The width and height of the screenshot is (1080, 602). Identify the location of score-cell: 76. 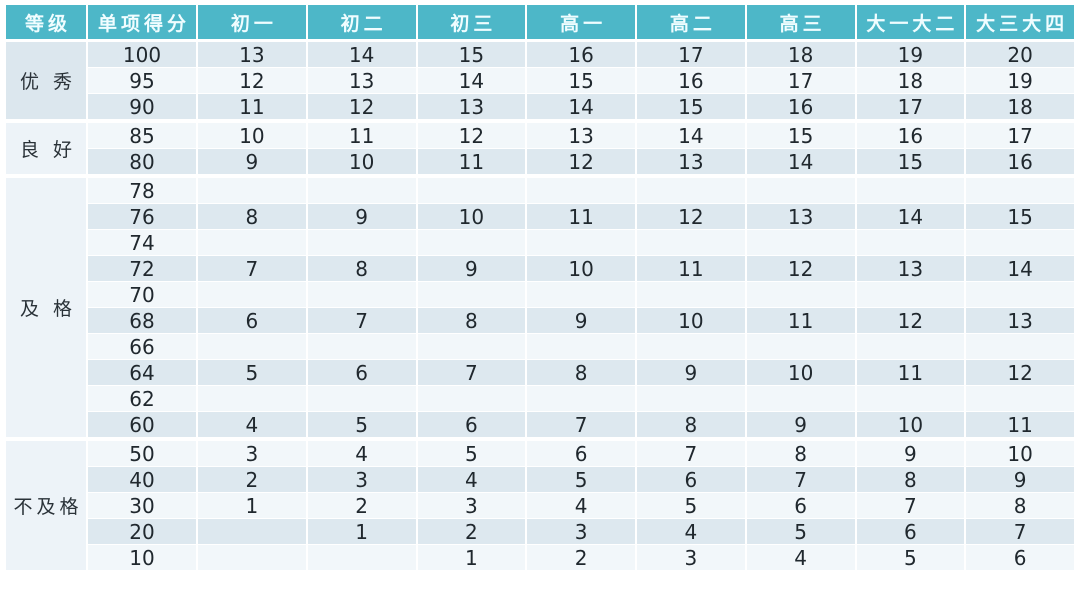
(142, 216).